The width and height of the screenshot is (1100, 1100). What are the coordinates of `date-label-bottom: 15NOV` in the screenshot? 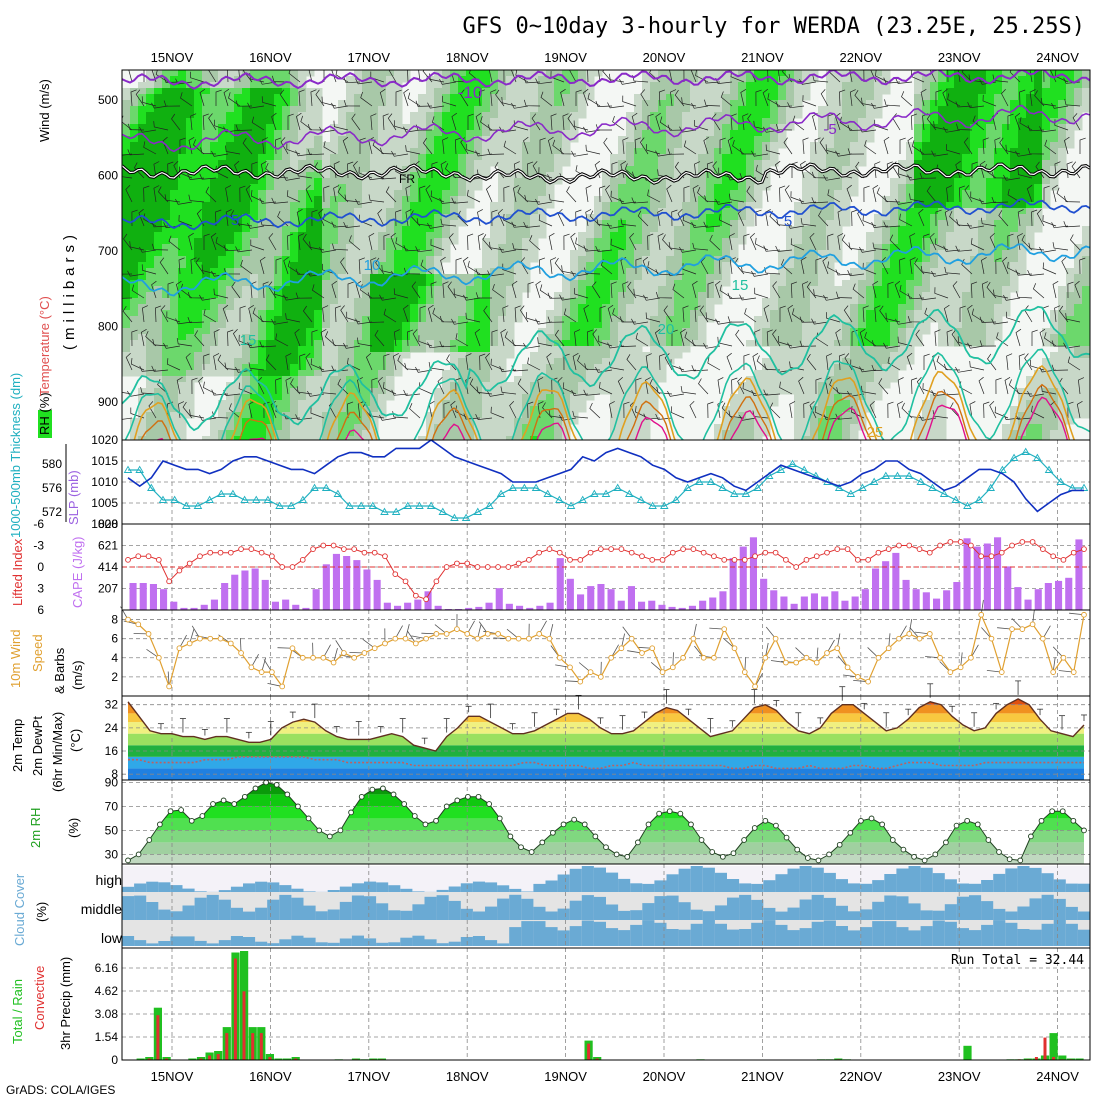 It's located at (172, 1076).